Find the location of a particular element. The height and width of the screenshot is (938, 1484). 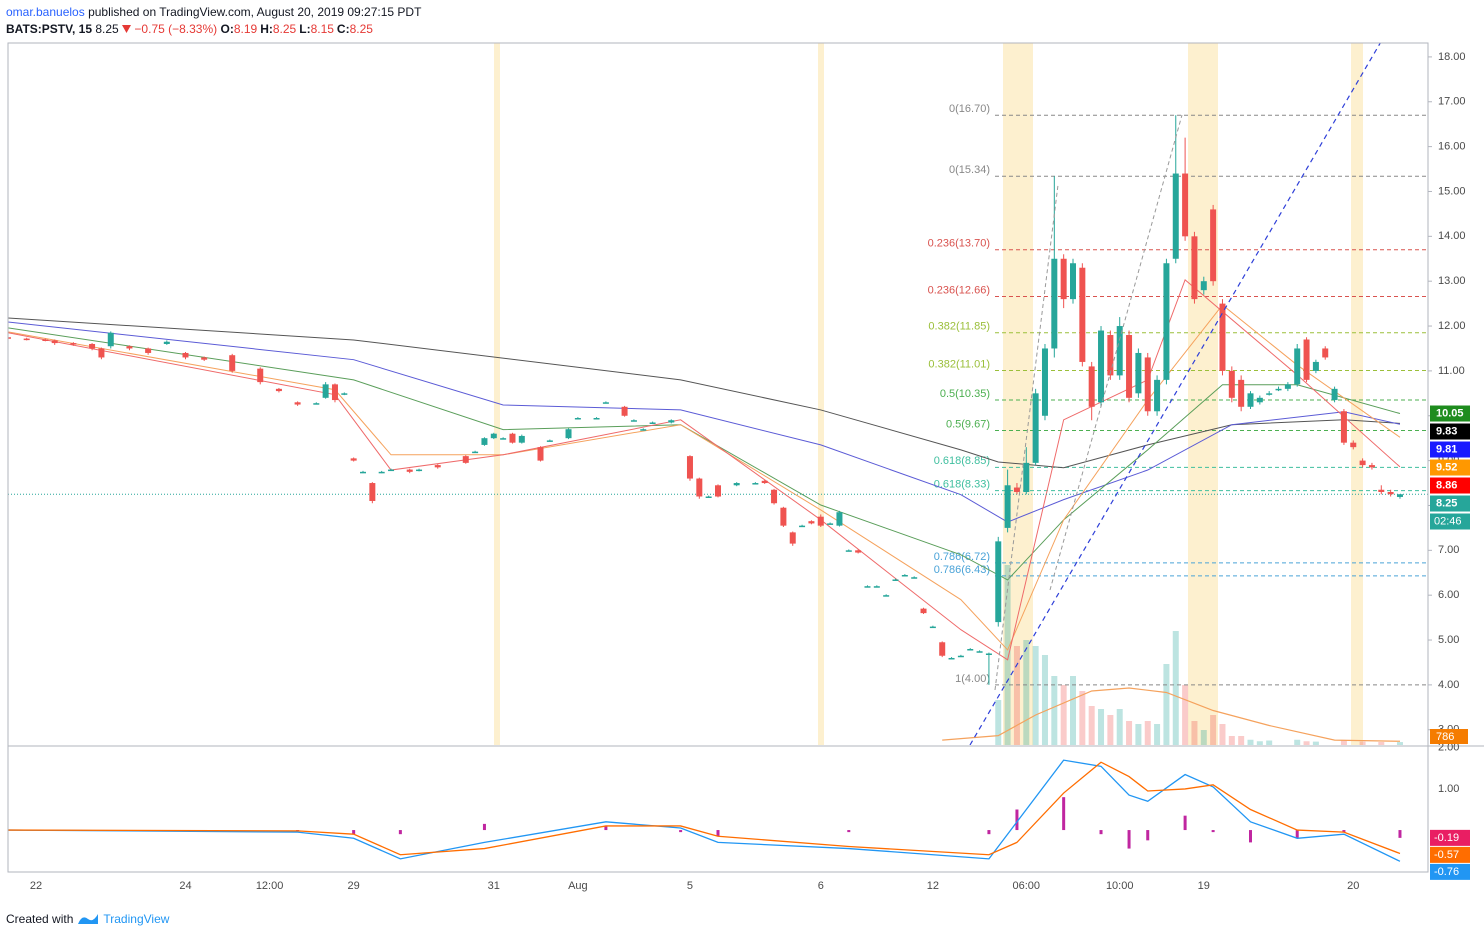

ohlc-value: 8.15 is located at coordinates (322, 29).